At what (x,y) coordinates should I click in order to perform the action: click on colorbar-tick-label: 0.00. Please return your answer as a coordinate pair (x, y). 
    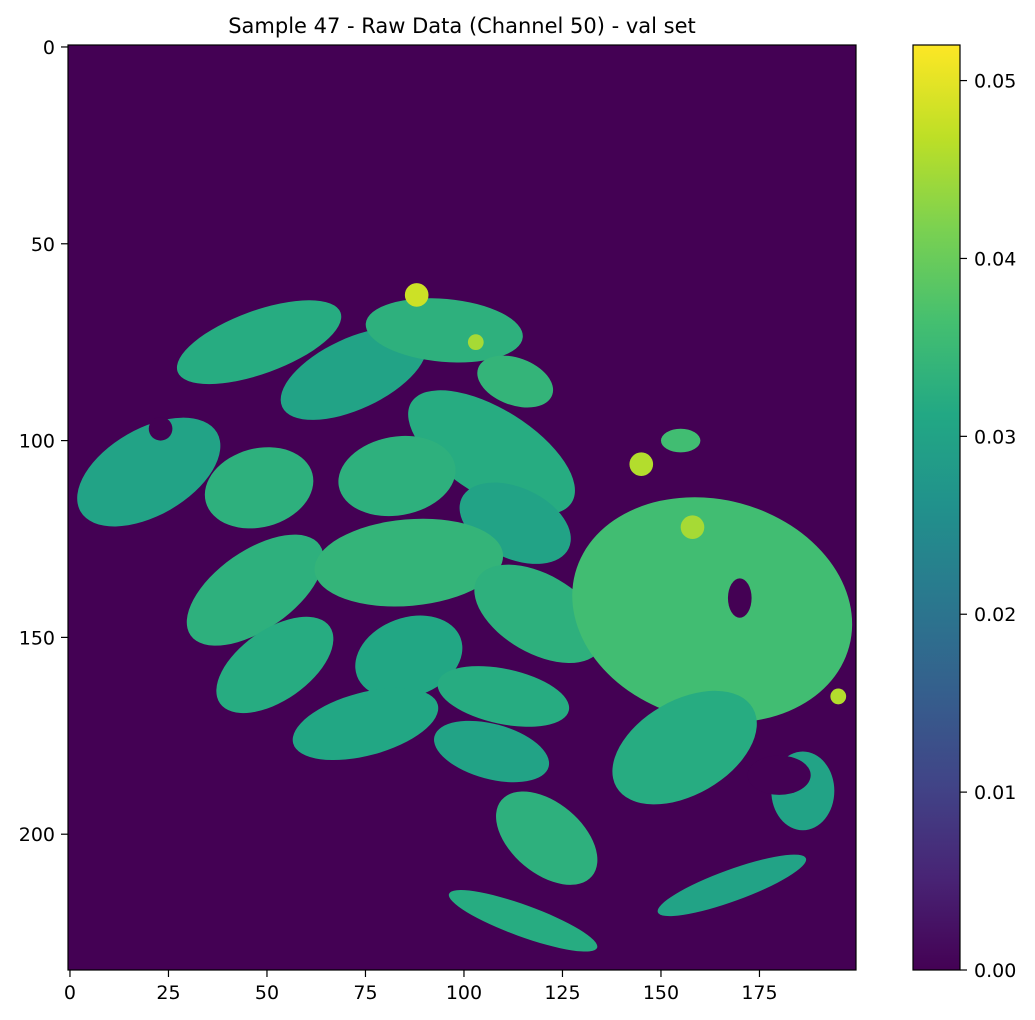
    Looking at the image, I should click on (995, 971).